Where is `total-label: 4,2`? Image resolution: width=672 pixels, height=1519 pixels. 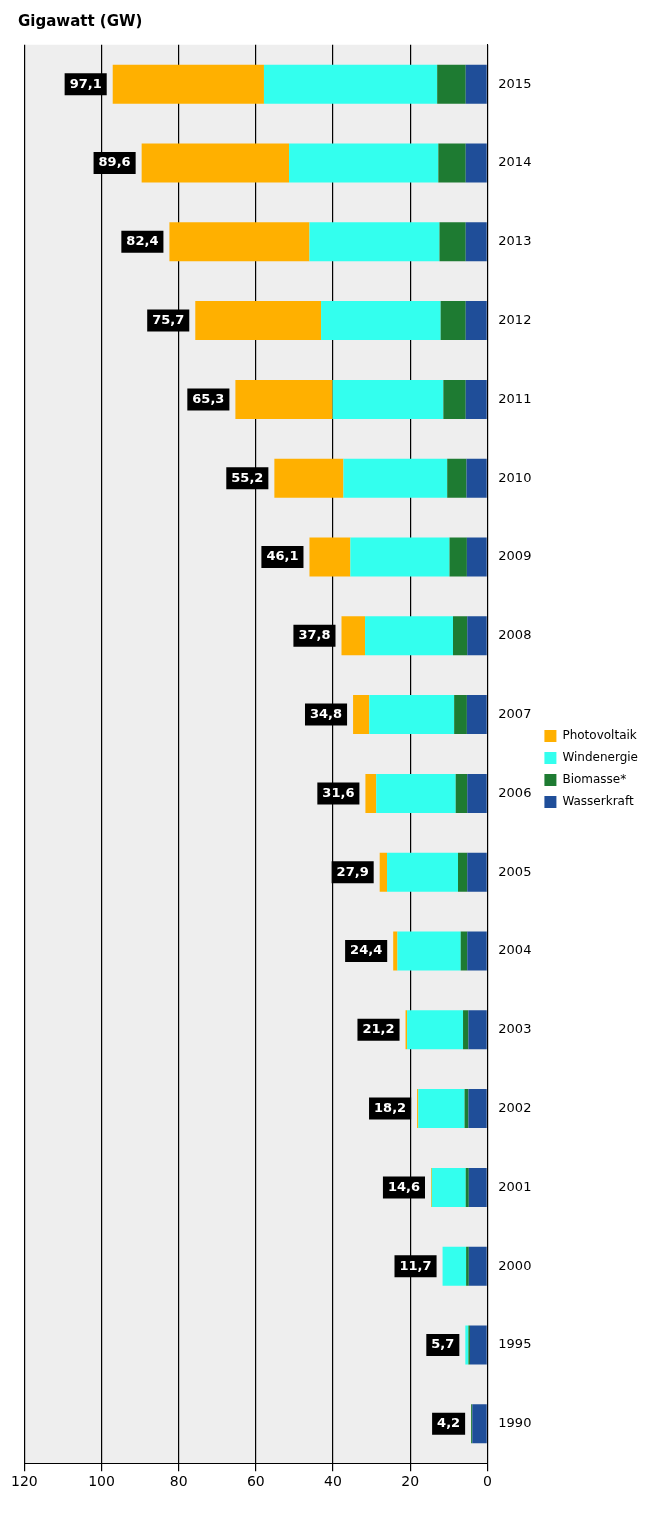 total-label: 4,2 is located at coordinates (449, 1423).